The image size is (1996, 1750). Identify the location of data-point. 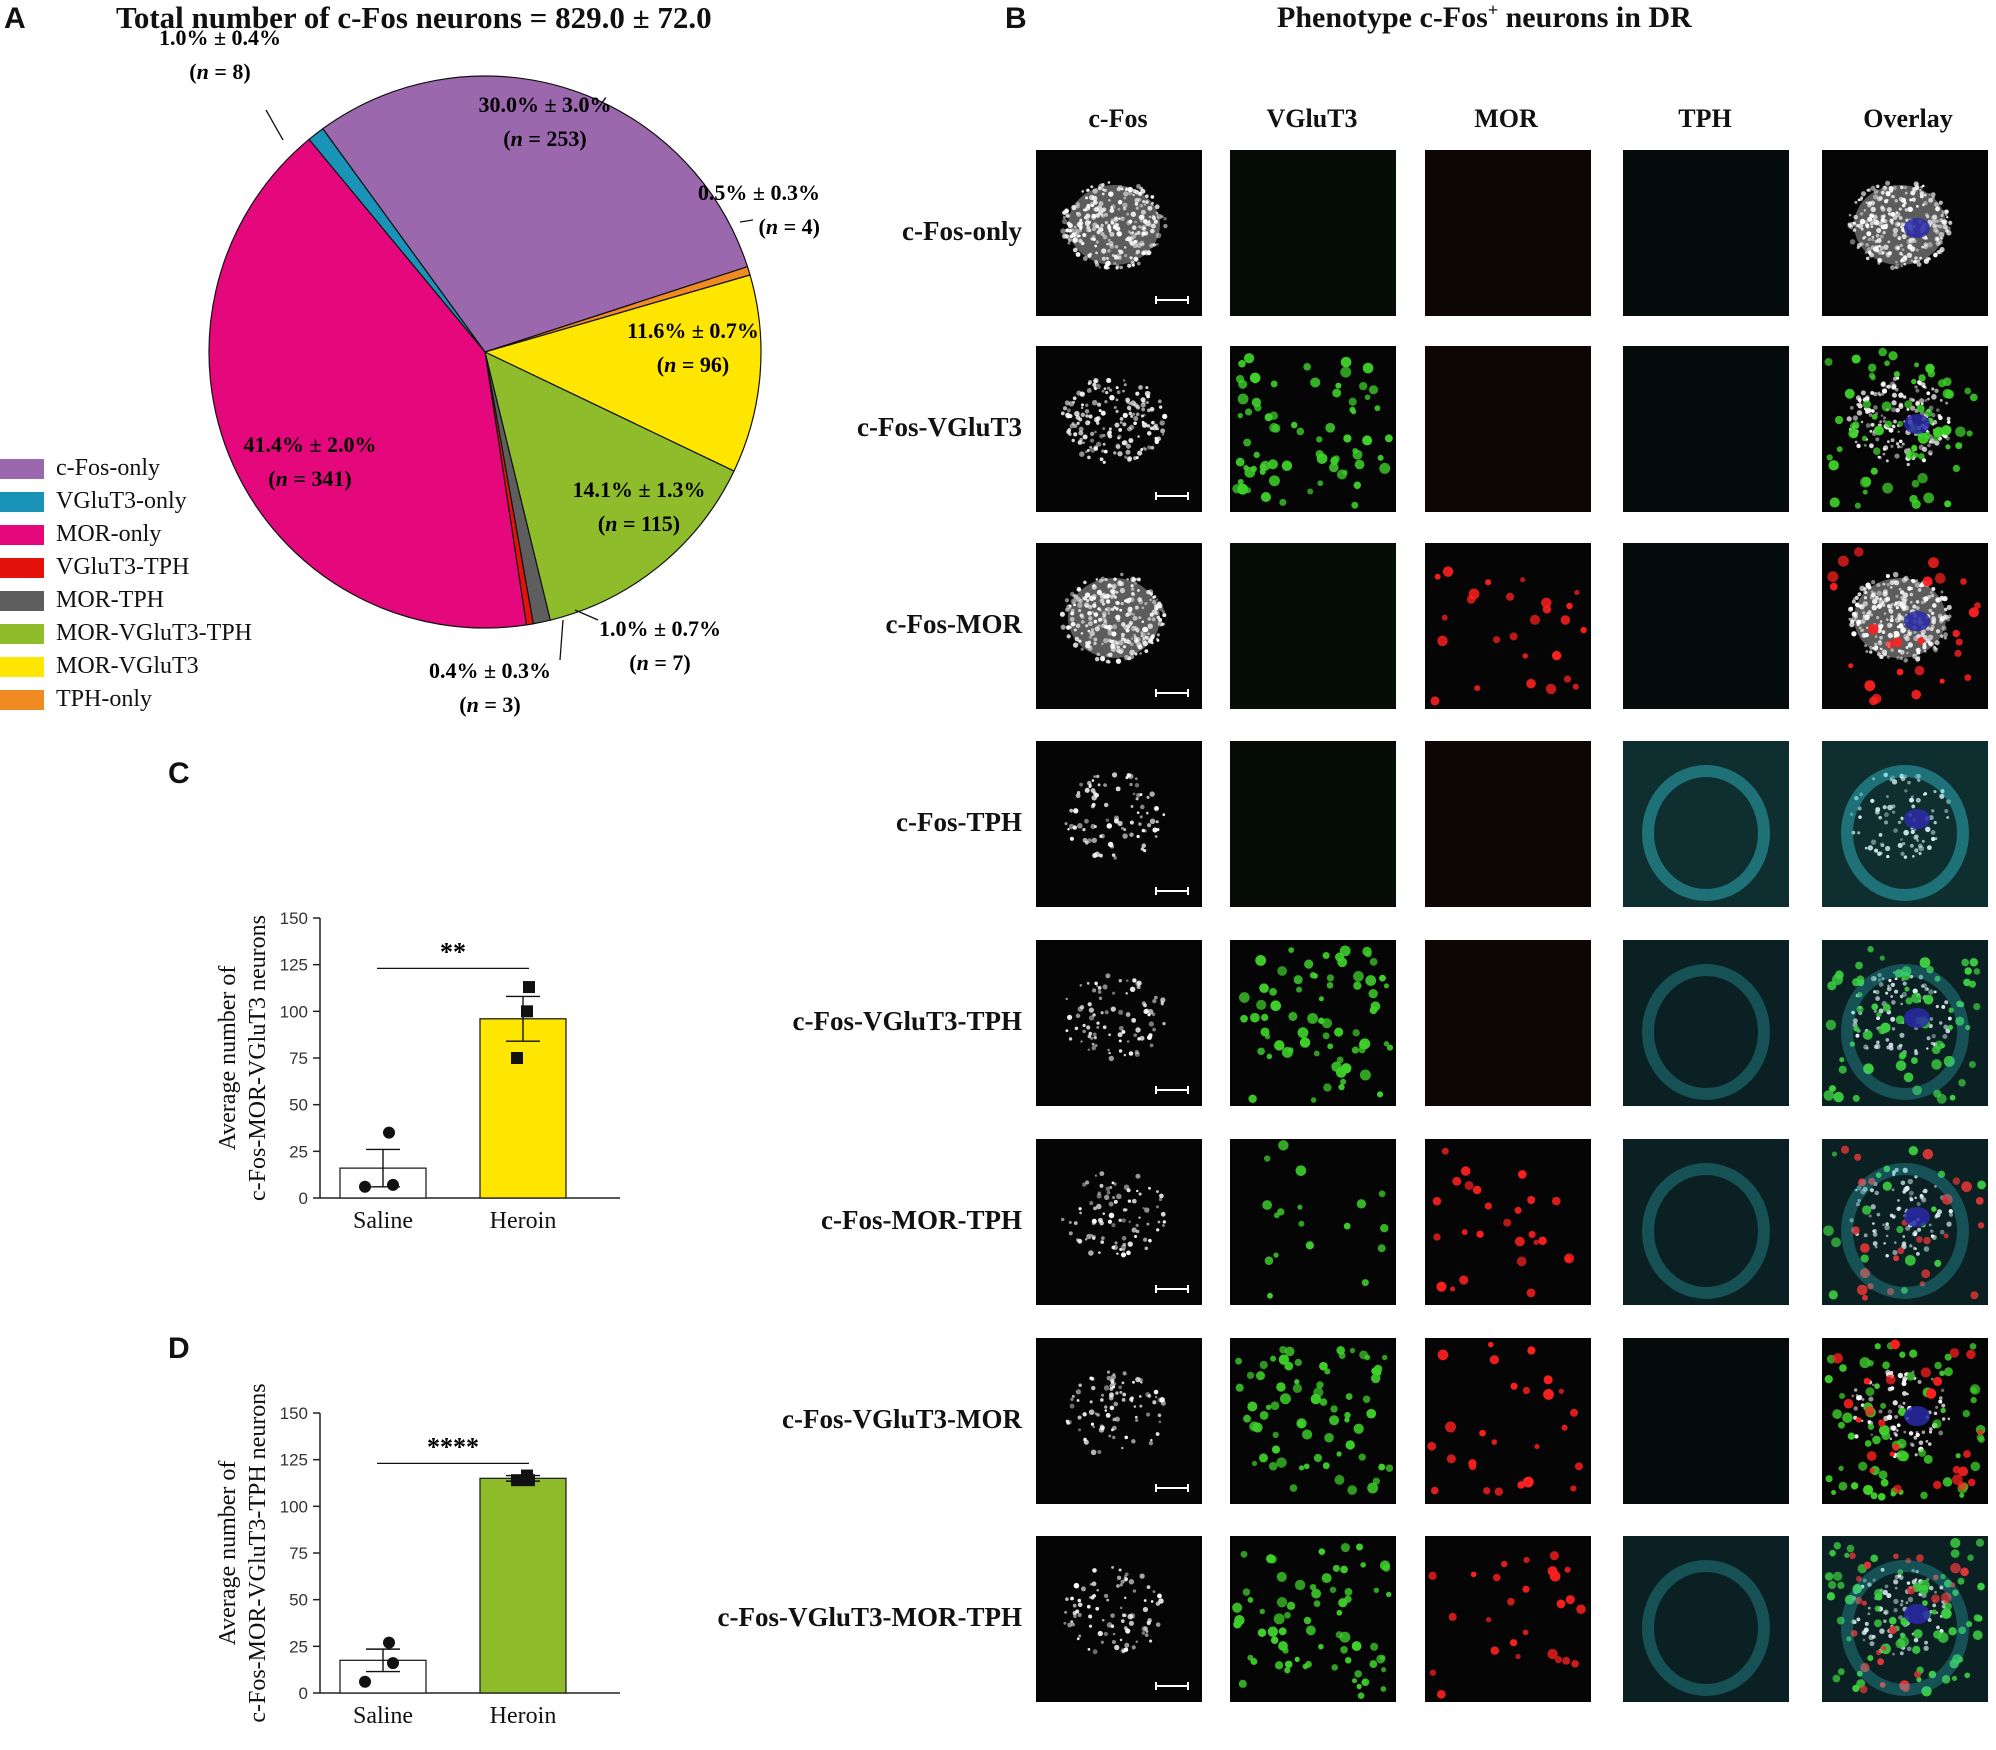
(529, 987).